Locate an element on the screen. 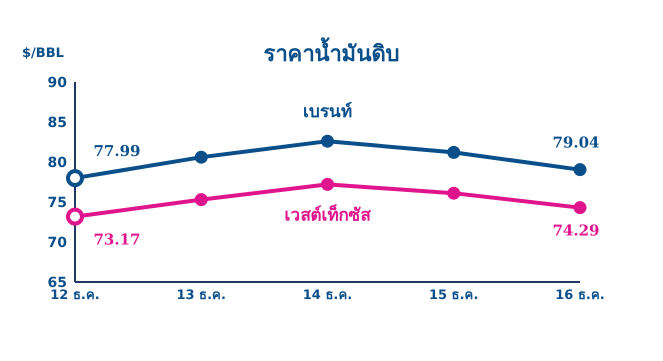 This screenshot has height=361, width=663. x-tick-label: 12 ธ.ค. is located at coordinates (75, 296).